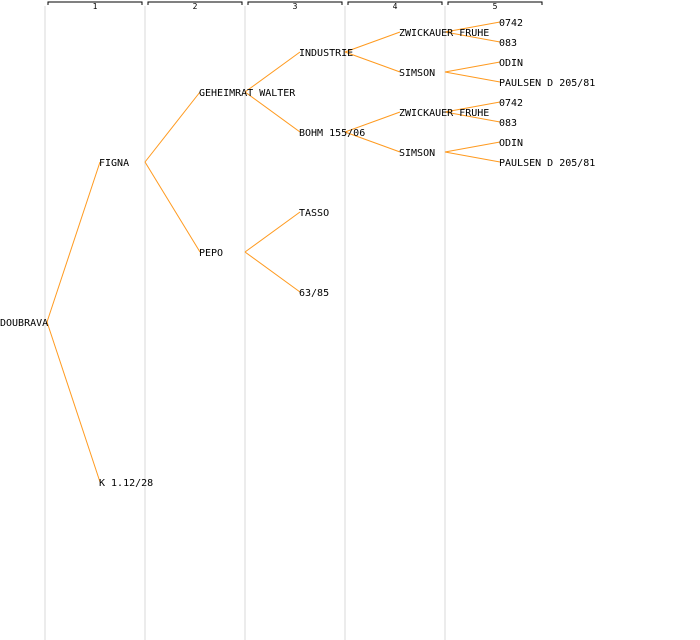  What do you see at coordinates (326, 53) in the screenshot?
I see `ancestor-name: INDUSTRIE` at bounding box center [326, 53].